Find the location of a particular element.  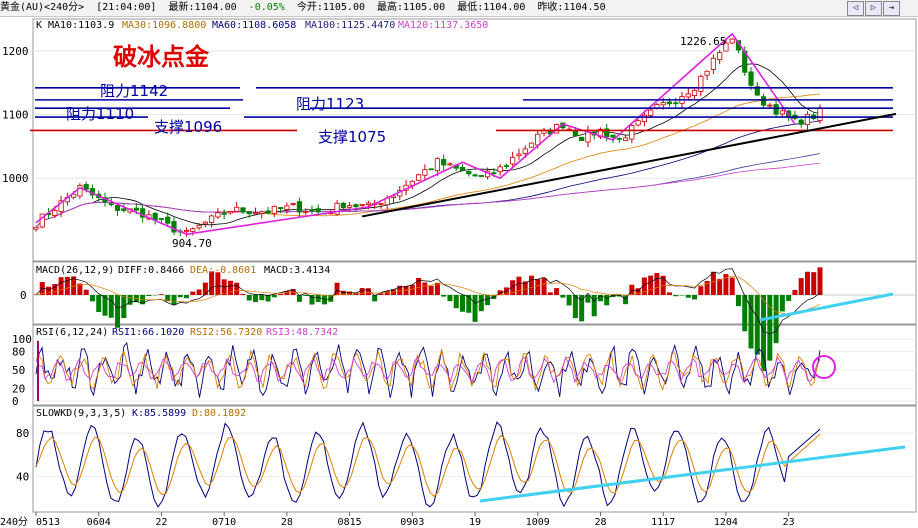

chart-title: 破冰点金 is located at coordinates (161, 57).